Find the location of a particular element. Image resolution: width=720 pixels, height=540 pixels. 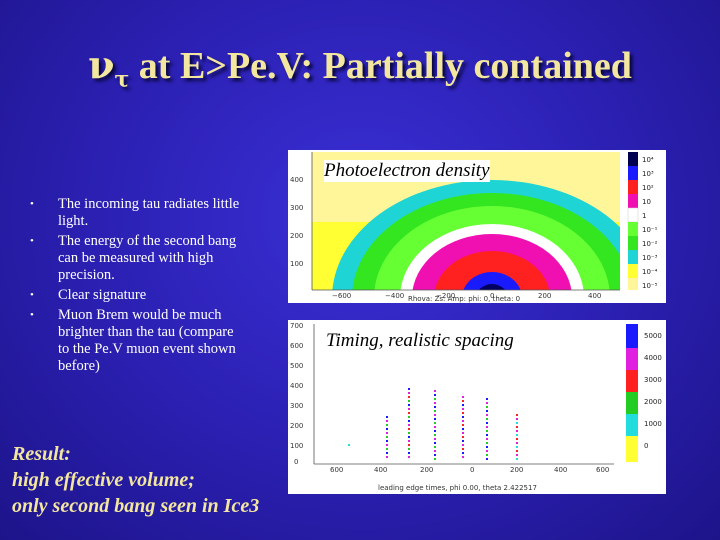

title-tau-subscript: τ is located at coordinates (122, 79).